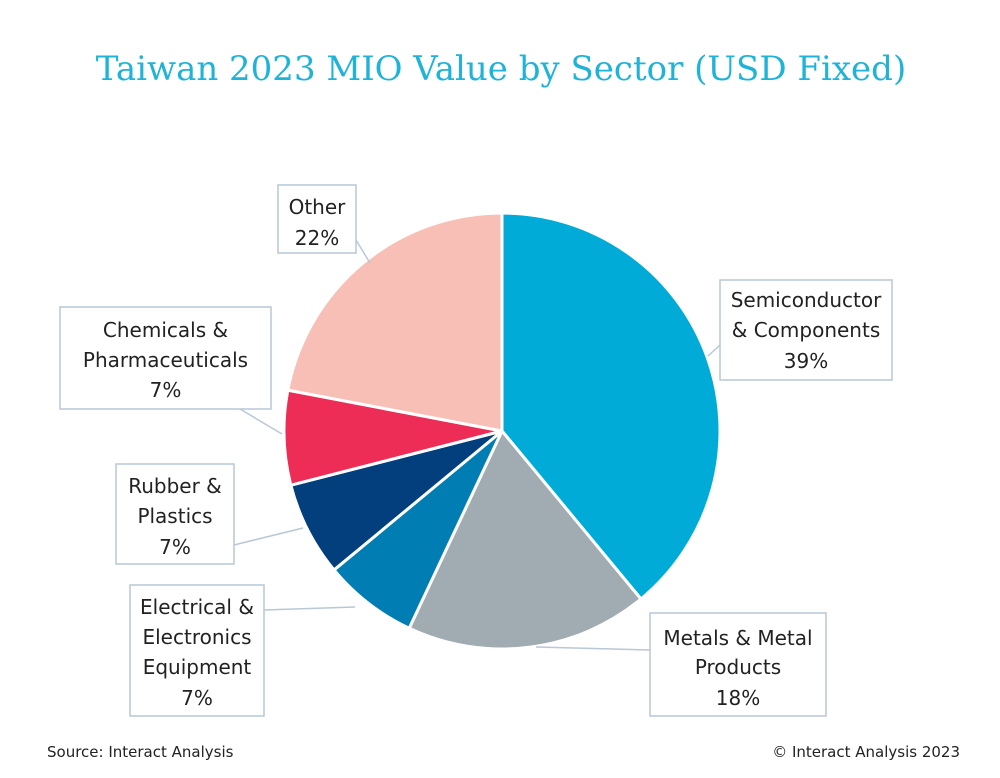 This screenshot has height=778, width=1000. What do you see at coordinates (395, 322) in the screenshot?
I see `pie-slice-other` at bounding box center [395, 322].